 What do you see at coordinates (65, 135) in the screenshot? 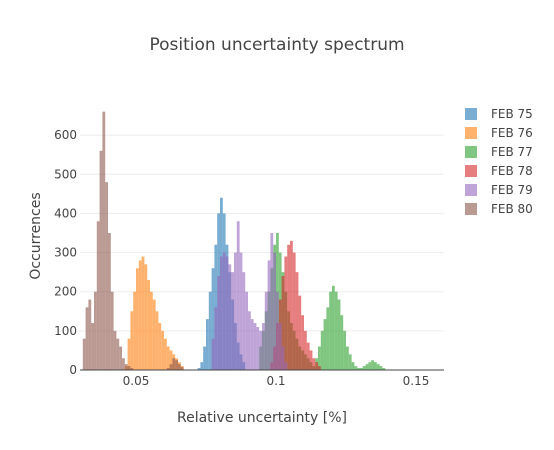
I see `y-tick-label: 600` at bounding box center [65, 135].